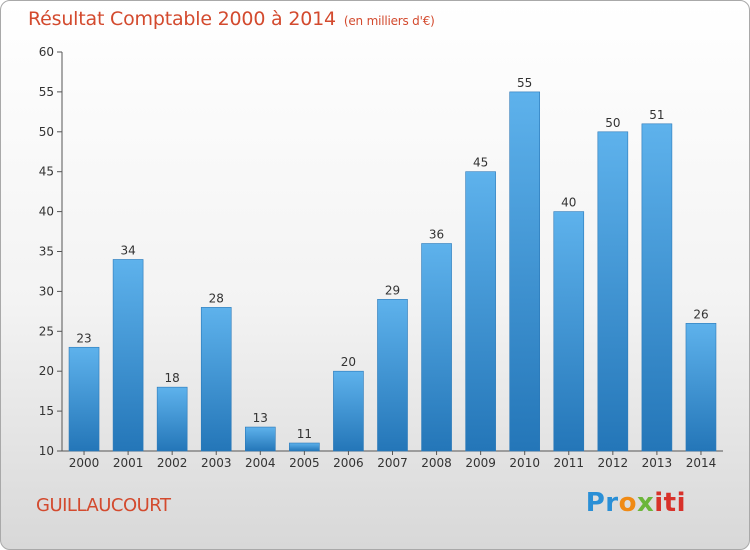 Image resolution: width=750 pixels, height=550 pixels. I want to click on logo-part-1: Pr, so click(602, 503).